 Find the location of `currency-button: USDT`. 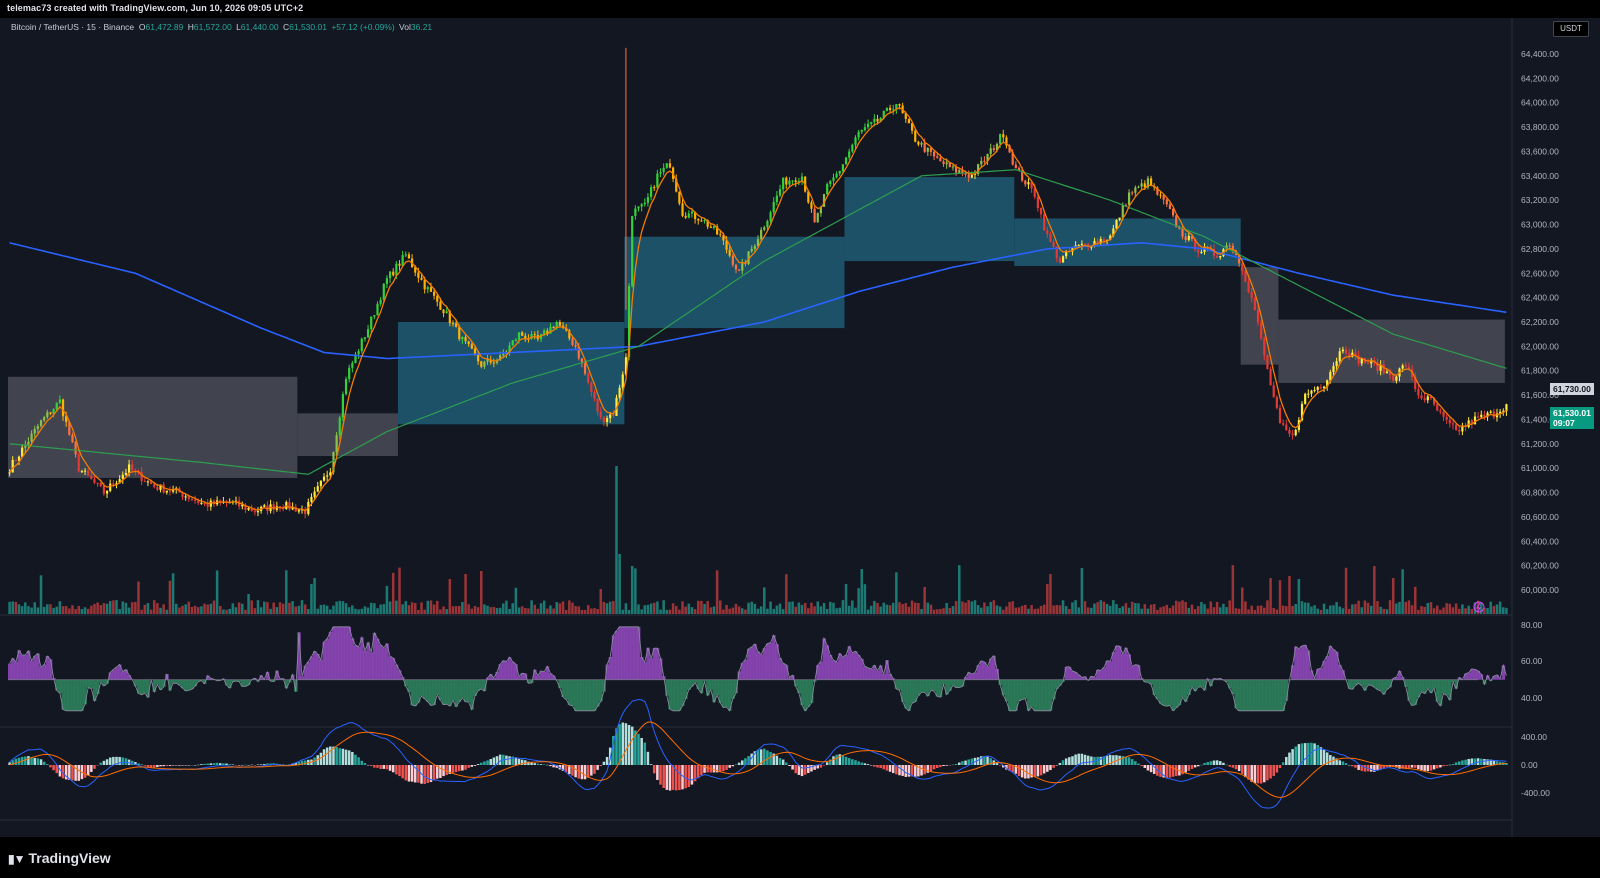

currency-button: USDT is located at coordinates (1571, 29).